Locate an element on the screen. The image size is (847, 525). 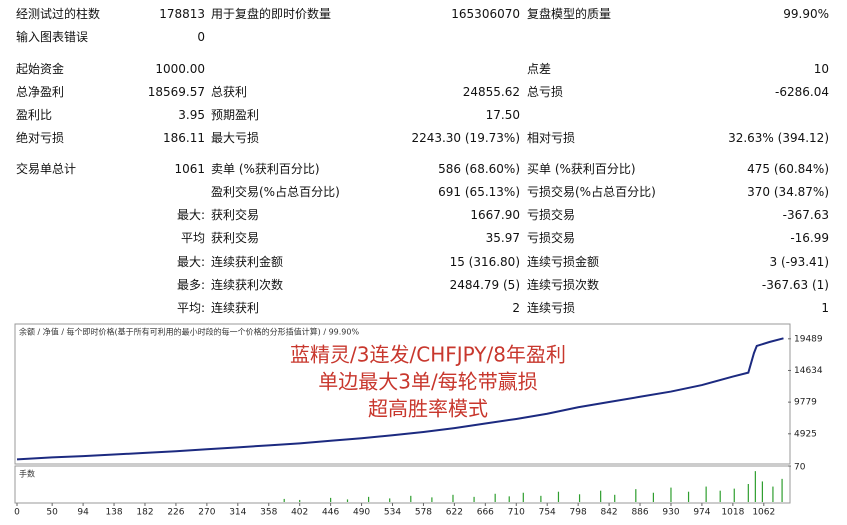
stat-label: 相对亏损 is located at coordinates (551, 138).